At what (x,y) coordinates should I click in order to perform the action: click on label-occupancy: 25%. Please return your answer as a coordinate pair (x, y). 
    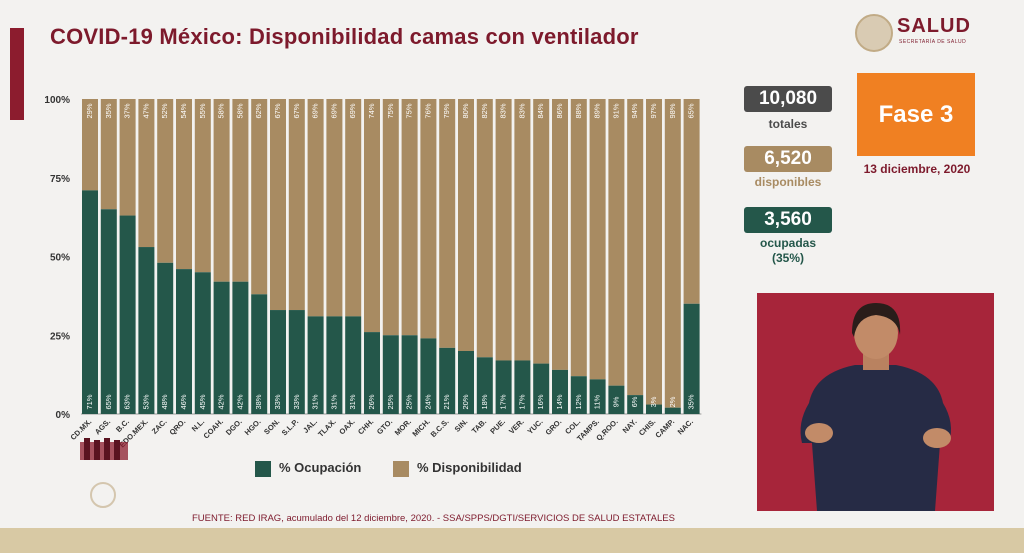
    Looking at the image, I should click on (409, 401).